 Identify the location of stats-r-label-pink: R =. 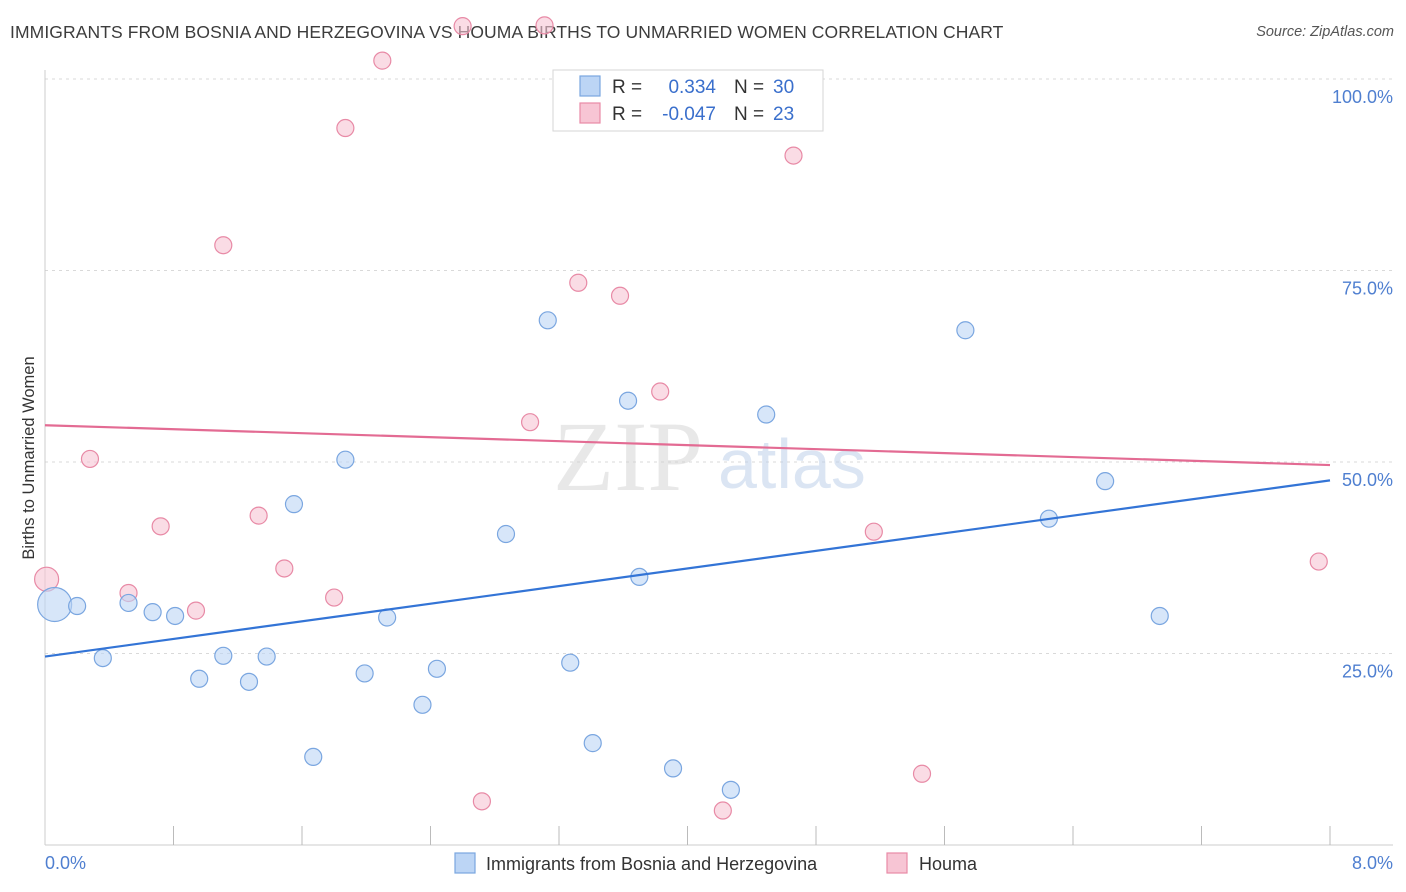
(627, 114).